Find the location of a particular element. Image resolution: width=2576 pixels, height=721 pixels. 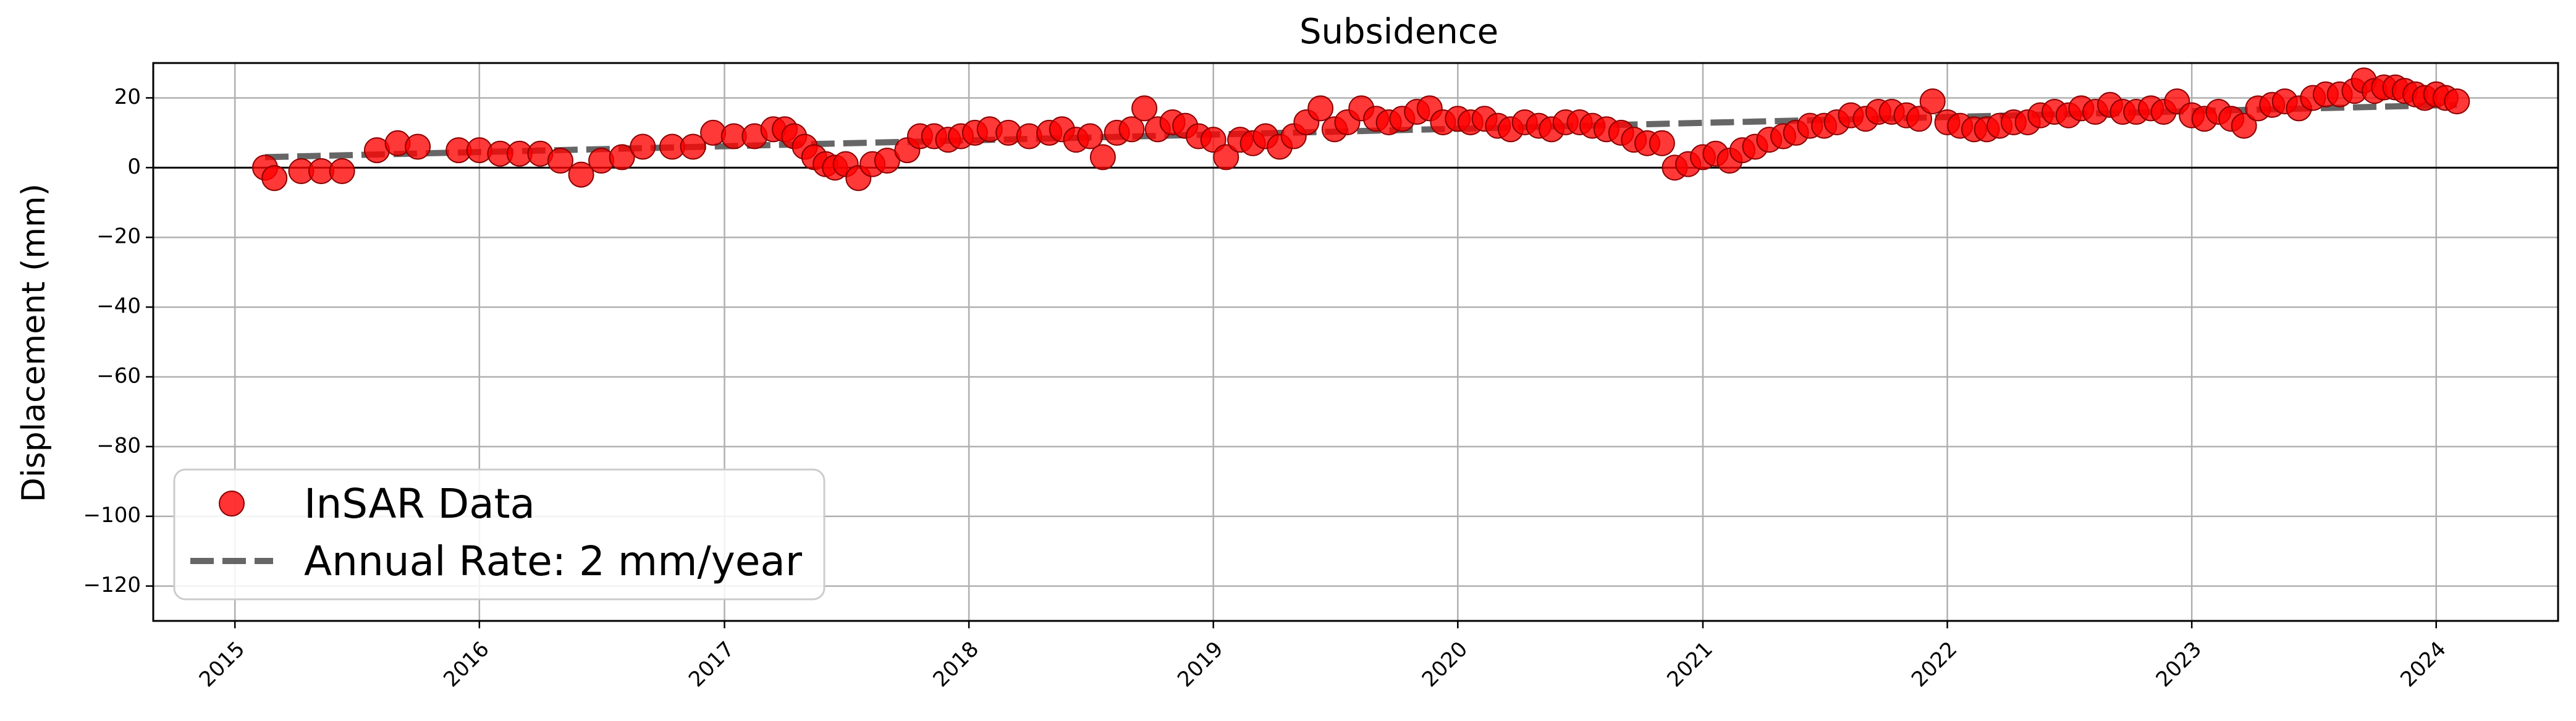

data-points is located at coordinates (1360, 129).